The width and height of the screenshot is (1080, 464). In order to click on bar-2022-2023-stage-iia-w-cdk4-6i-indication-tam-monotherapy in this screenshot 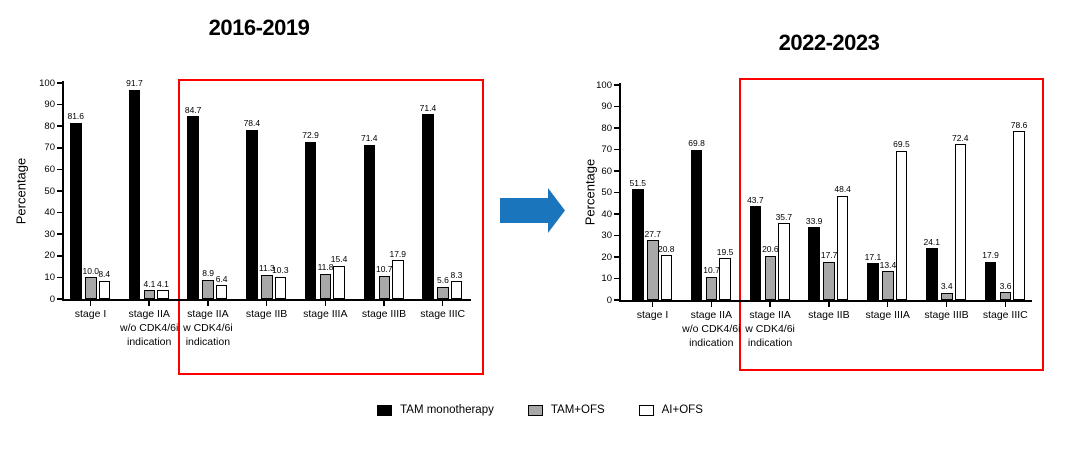, I will do `click(755, 253)`.